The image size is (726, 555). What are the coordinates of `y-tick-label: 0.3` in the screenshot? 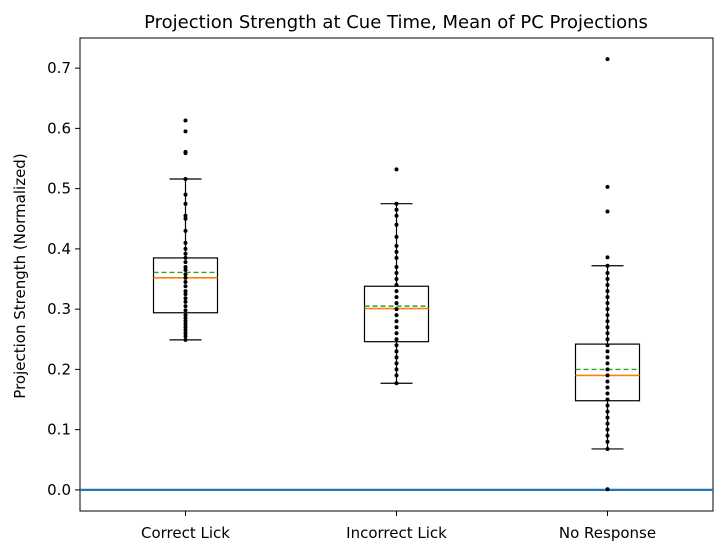 It's located at (59, 309).